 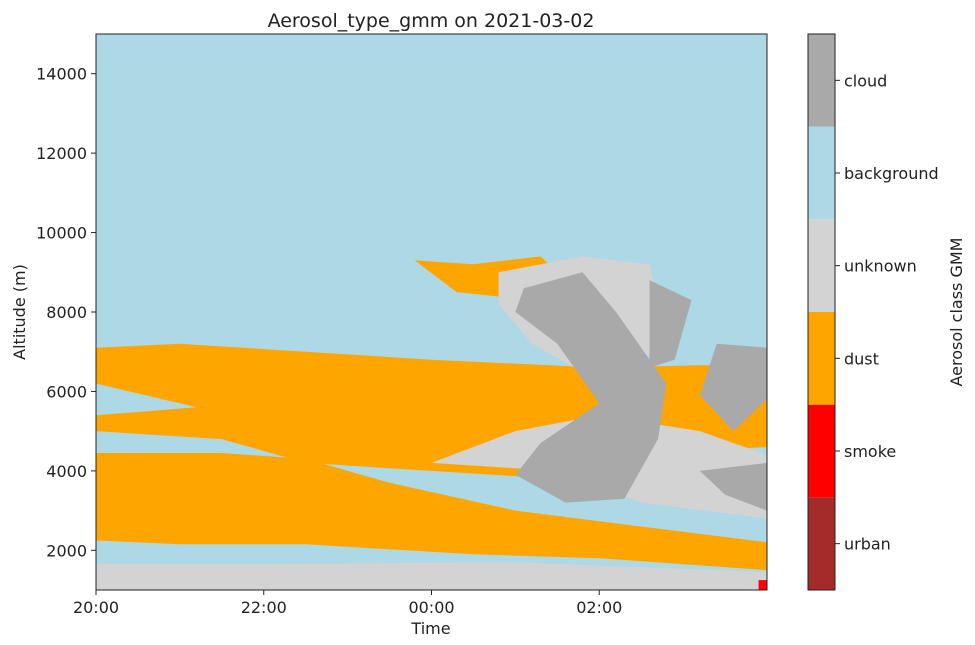 I want to click on colorbar-frame, so click(x=821, y=312).